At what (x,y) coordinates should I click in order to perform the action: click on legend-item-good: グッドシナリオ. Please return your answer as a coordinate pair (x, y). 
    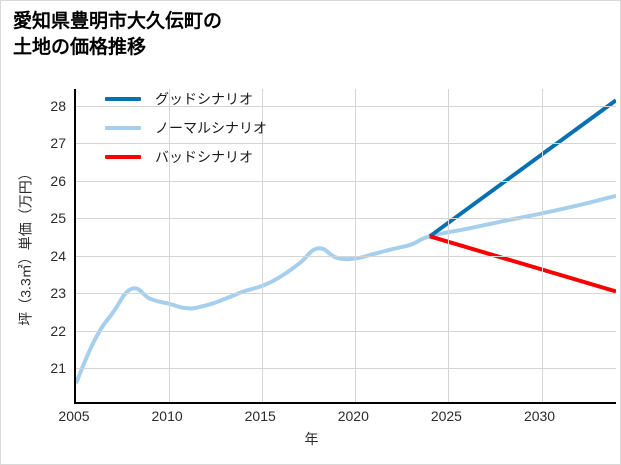
    Looking at the image, I should click on (186, 99).